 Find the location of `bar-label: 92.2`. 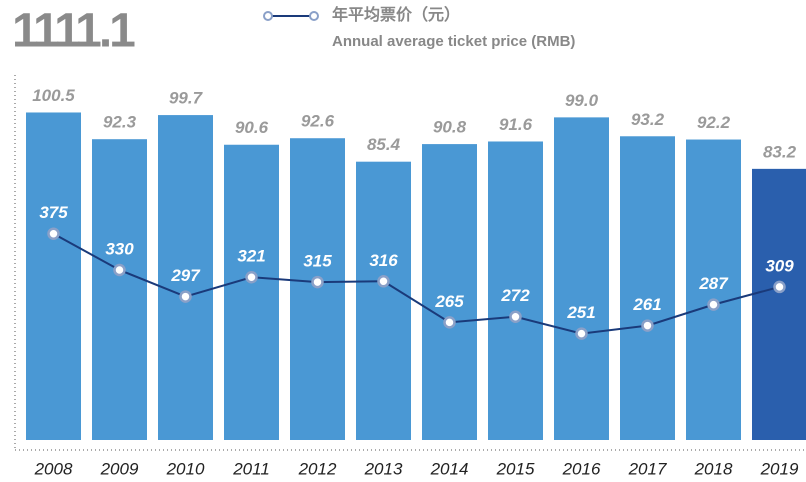

bar-label: 92.2 is located at coordinates (714, 122).